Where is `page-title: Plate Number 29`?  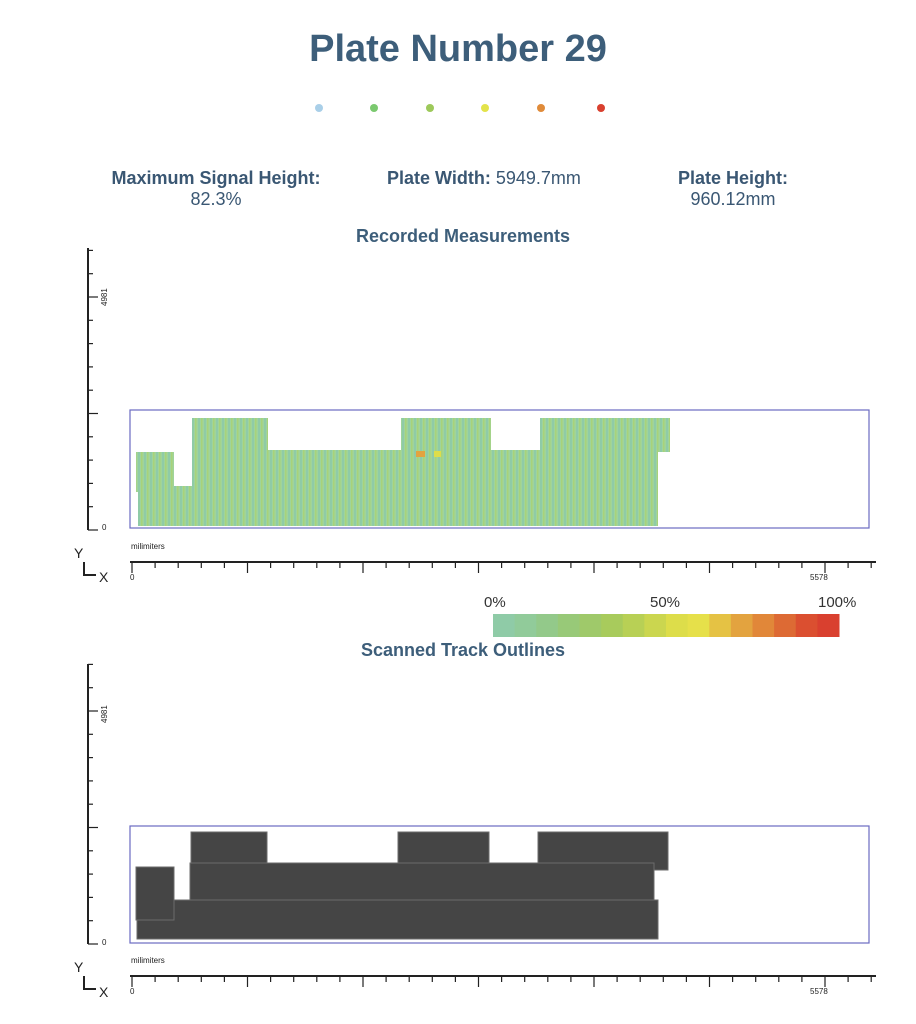 page-title: Plate Number 29 is located at coordinates (458, 49).